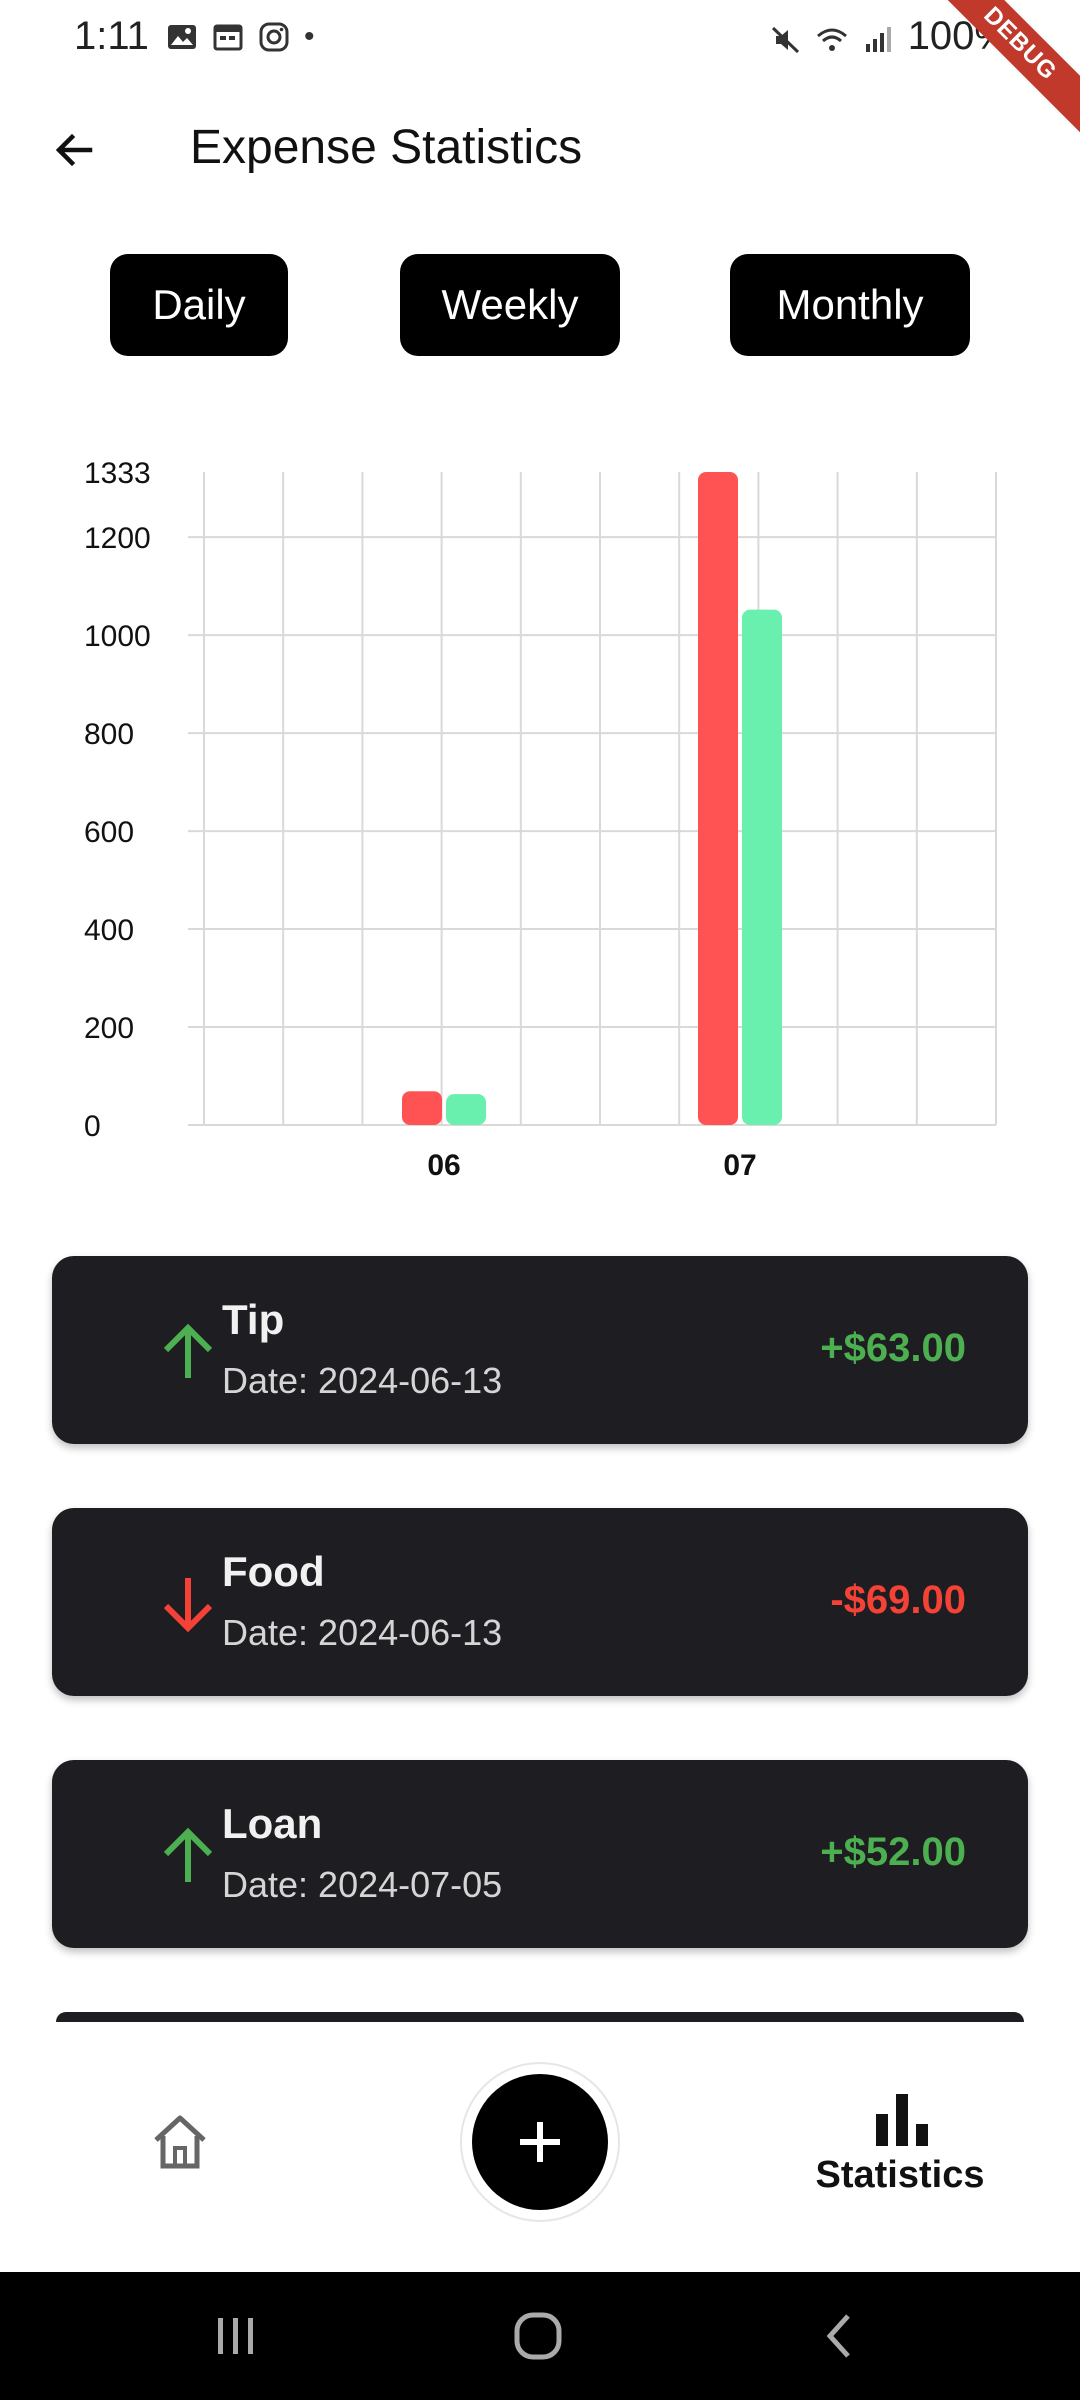 This screenshot has height=2400, width=1080. What do you see at coordinates (443, 1165) in the screenshot?
I see `x-tick-label: 06` at bounding box center [443, 1165].